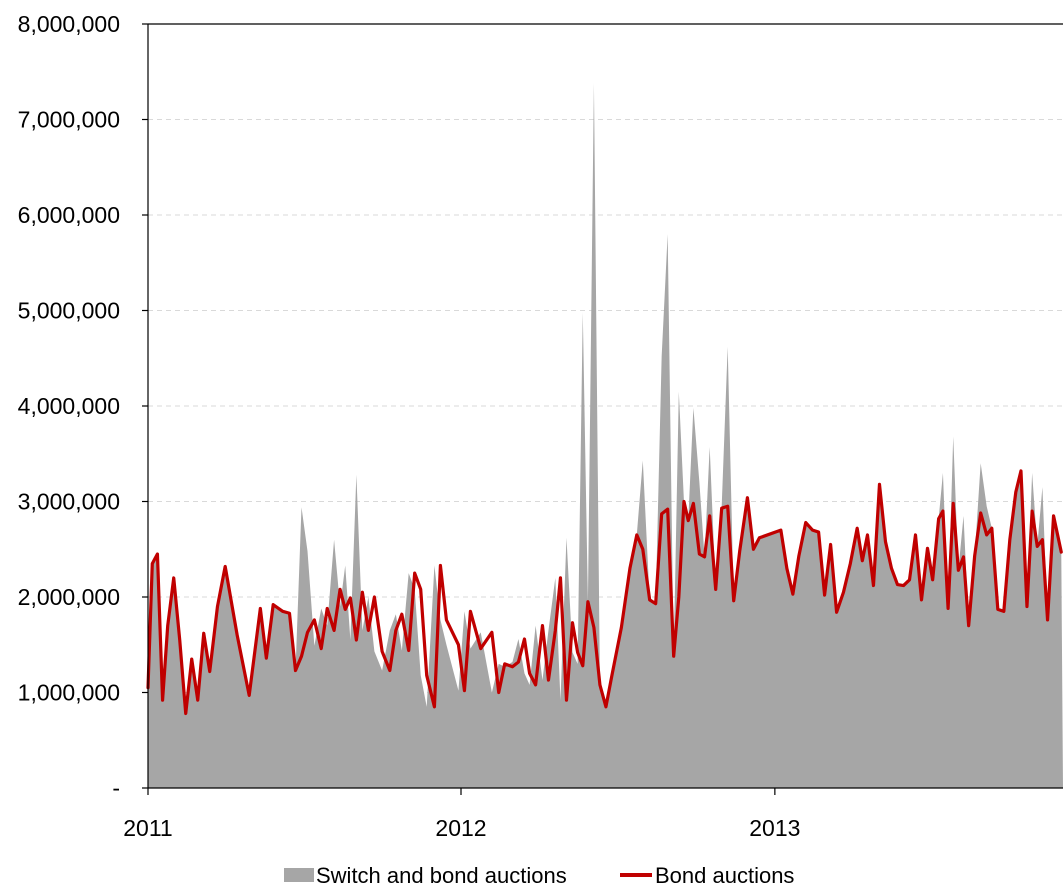 Image resolution: width=1063 pixels, height=891 pixels. I want to click on x-tick-label-0: 2011, so click(147, 828).